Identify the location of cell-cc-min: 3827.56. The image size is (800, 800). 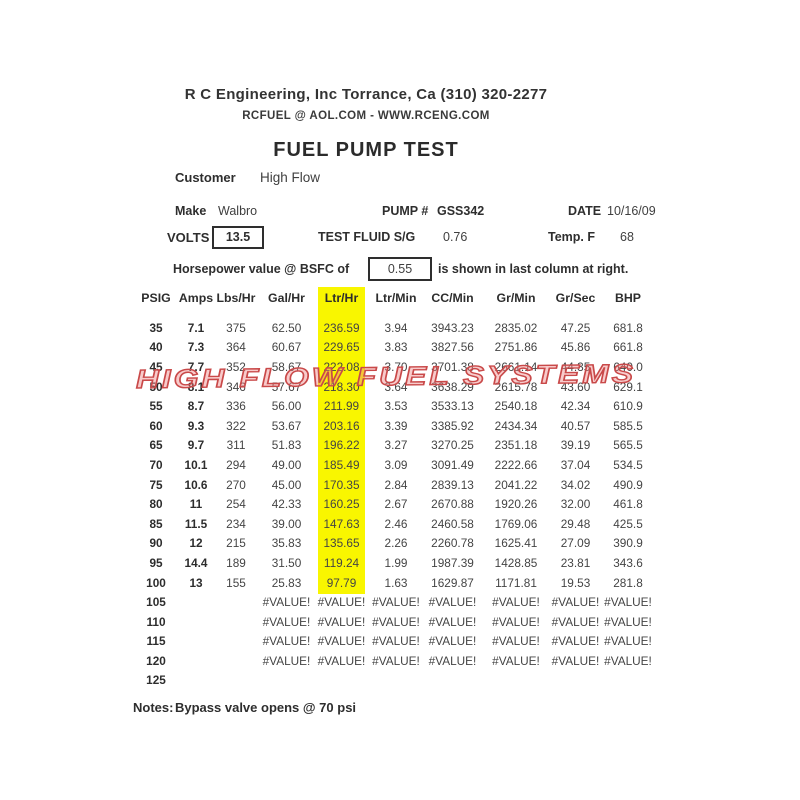
(452, 347).